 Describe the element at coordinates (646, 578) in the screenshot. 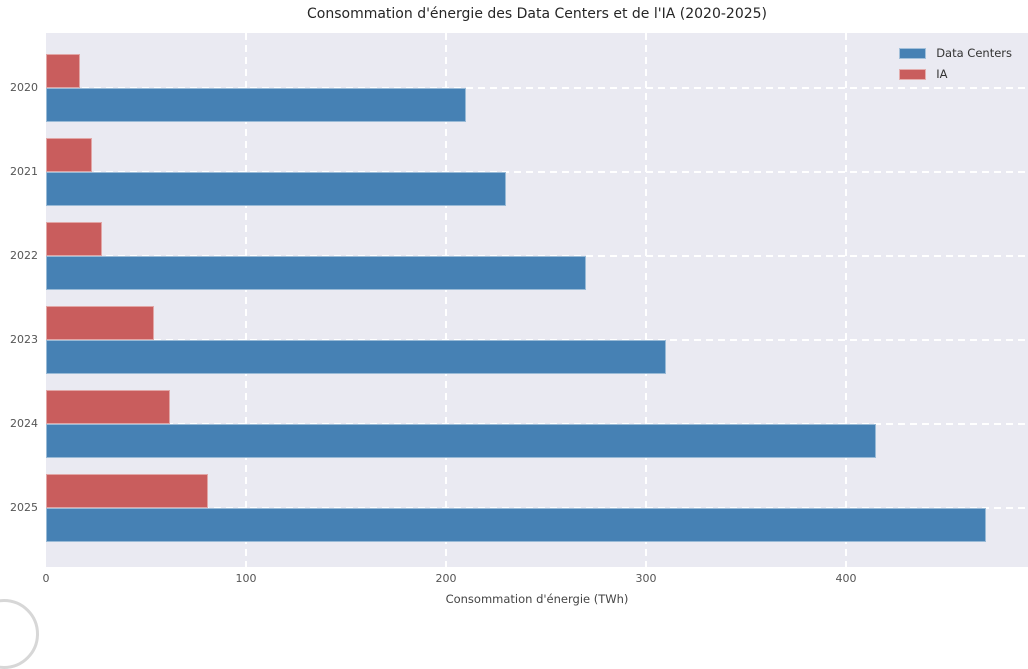

I see `x-tick-300: 300` at that location.